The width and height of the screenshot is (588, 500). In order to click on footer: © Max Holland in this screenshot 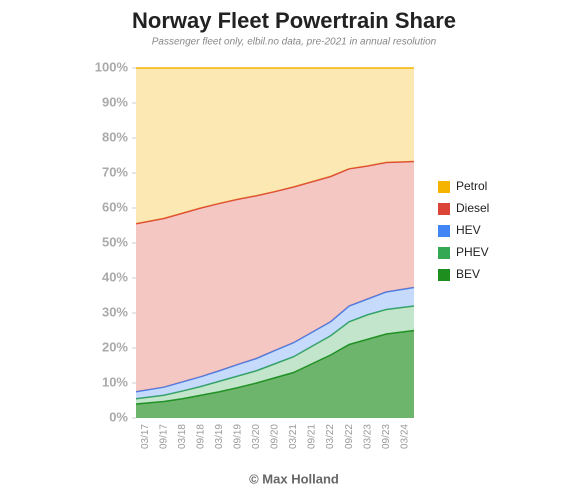, I will do `click(294, 478)`.